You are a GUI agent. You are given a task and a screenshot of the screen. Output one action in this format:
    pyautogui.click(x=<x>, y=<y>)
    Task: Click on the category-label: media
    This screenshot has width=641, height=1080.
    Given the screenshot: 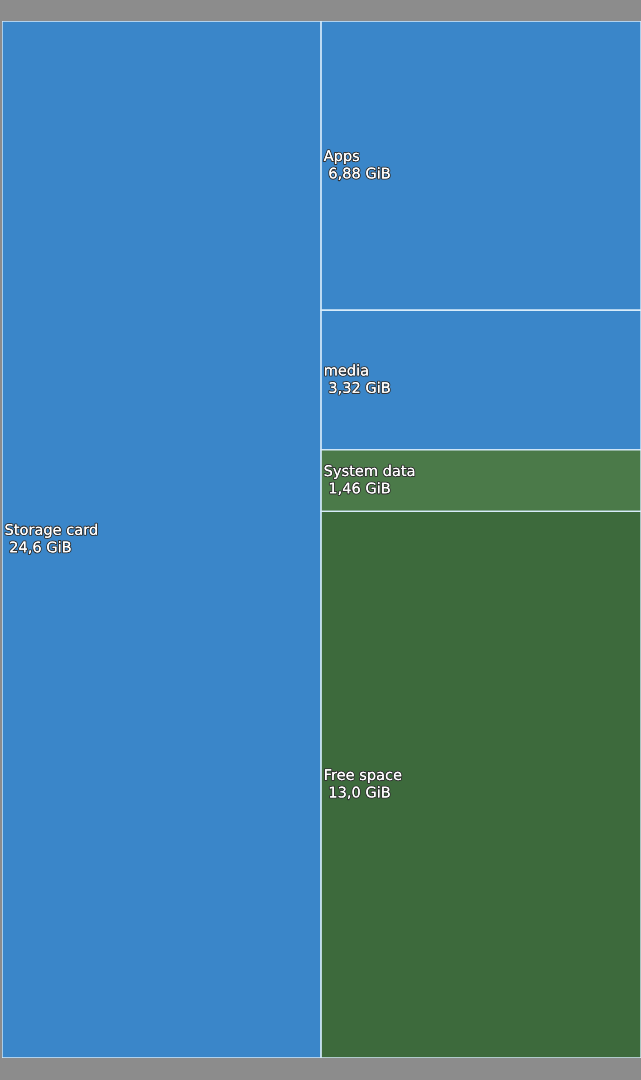 What is the action you would take?
    pyautogui.click(x=346, y=370)
    